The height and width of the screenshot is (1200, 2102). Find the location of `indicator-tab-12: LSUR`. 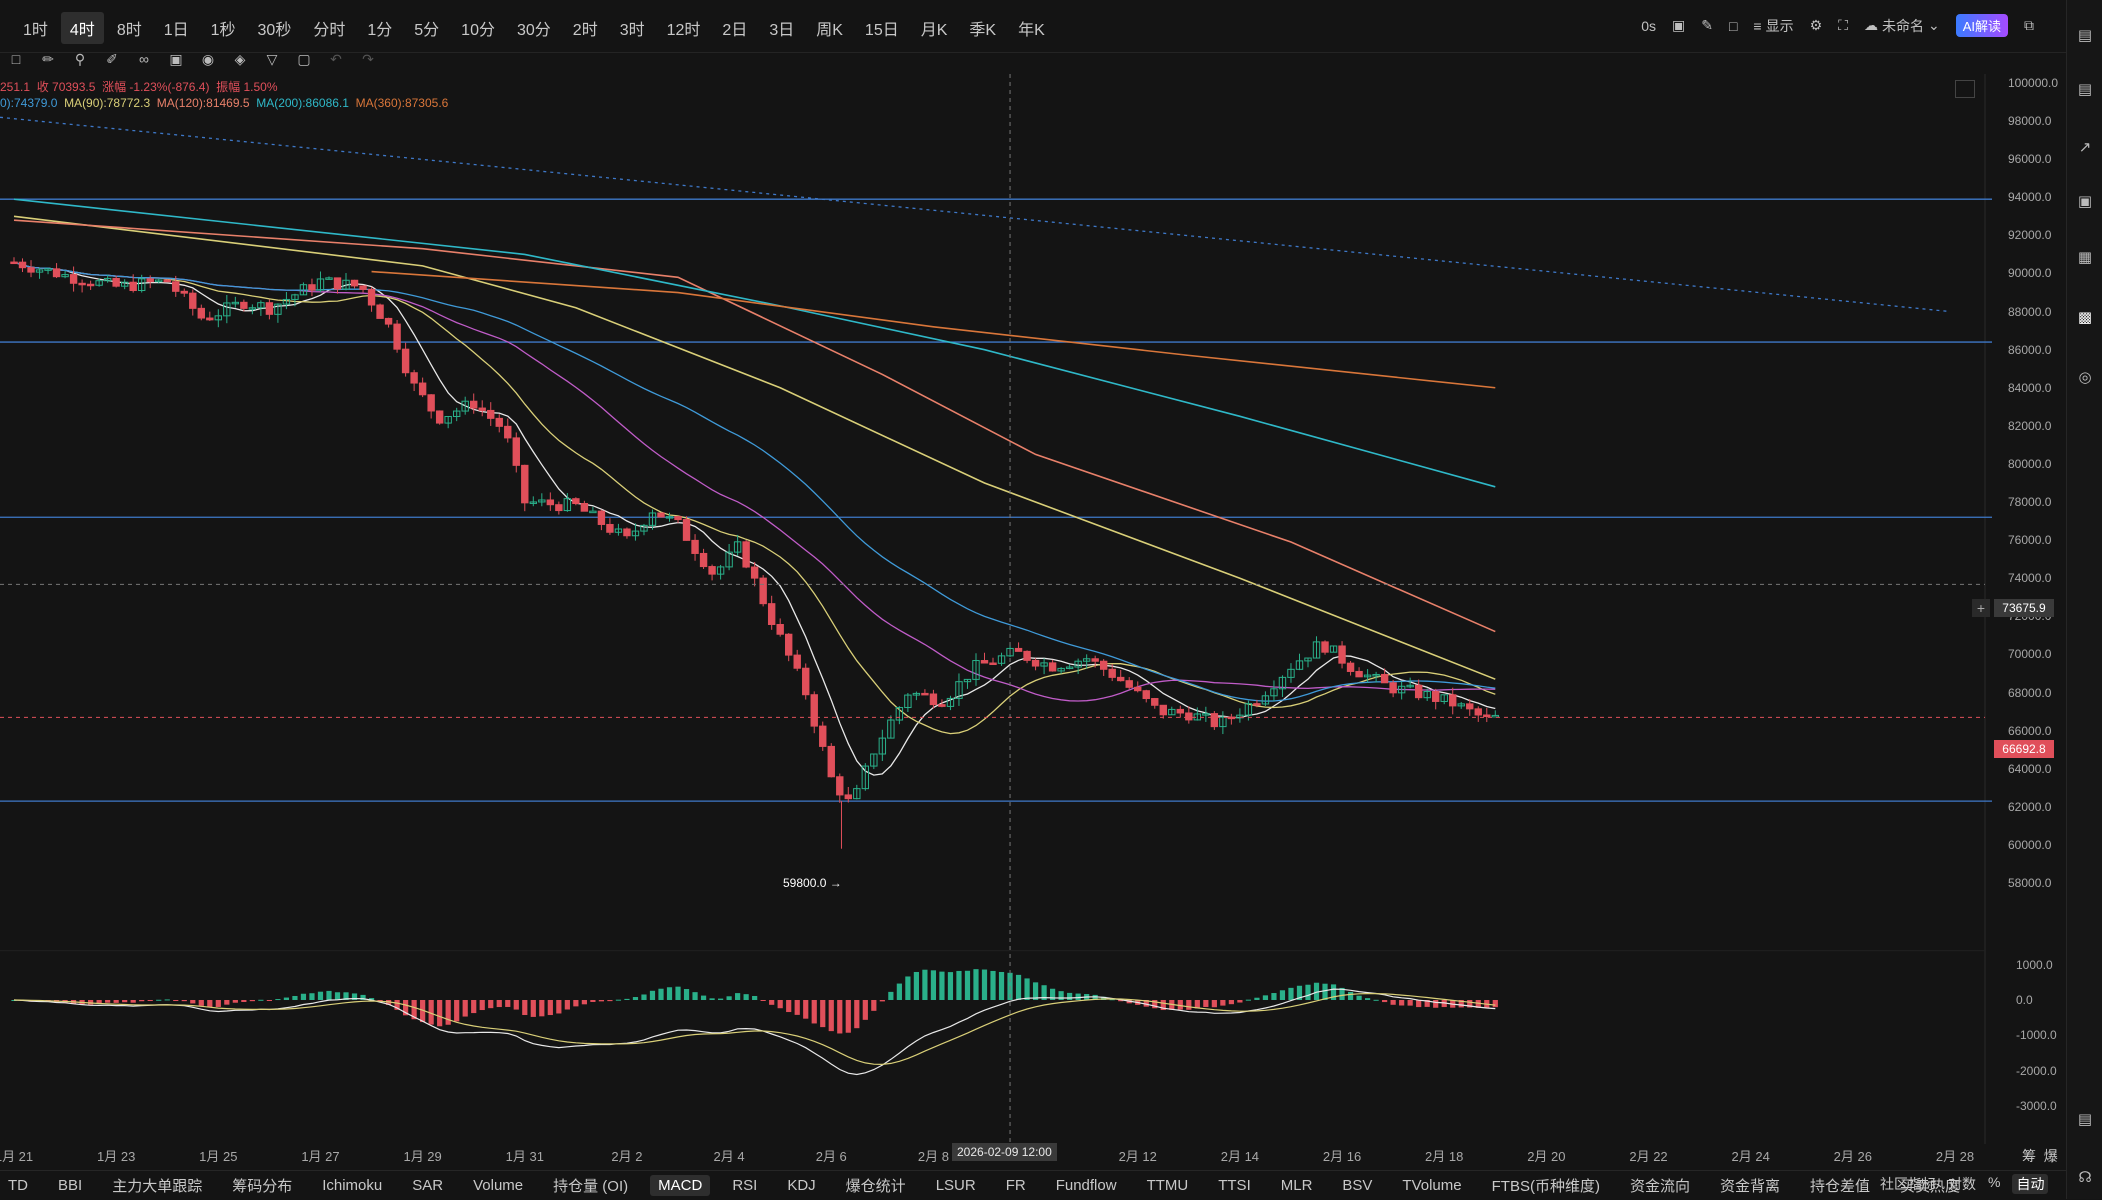

indicator-tab-12: LSUR is located at coordinates (955, 1185).